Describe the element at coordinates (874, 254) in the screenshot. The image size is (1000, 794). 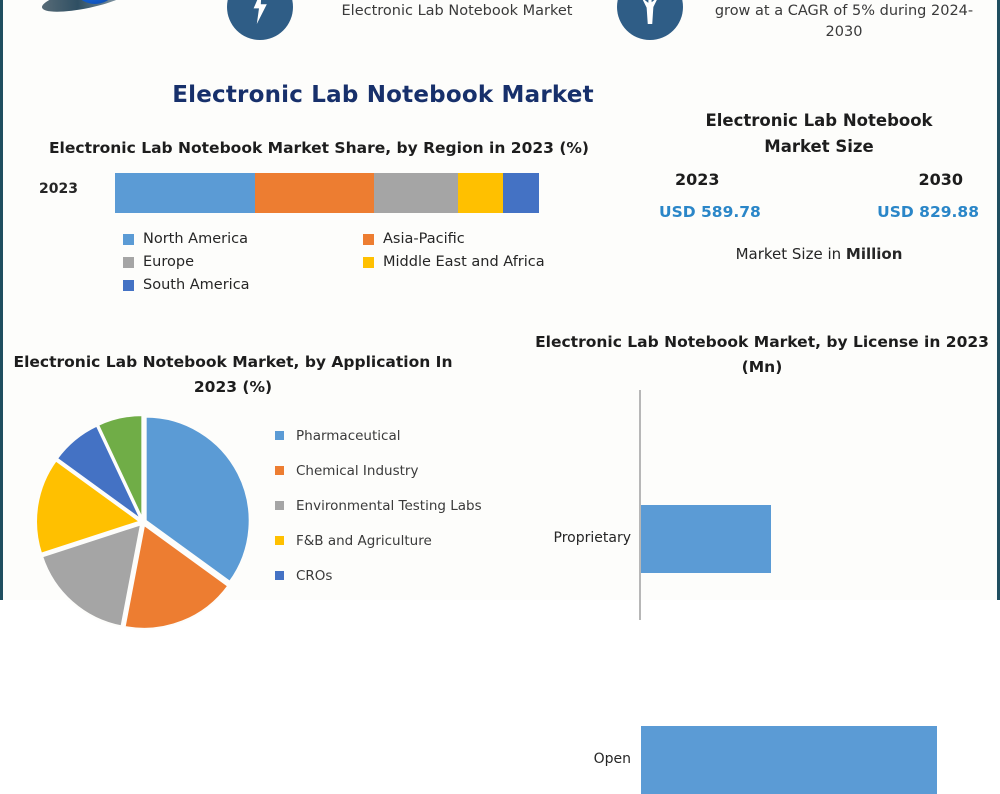
I see `market-size-footer-unit: Million` at that location.